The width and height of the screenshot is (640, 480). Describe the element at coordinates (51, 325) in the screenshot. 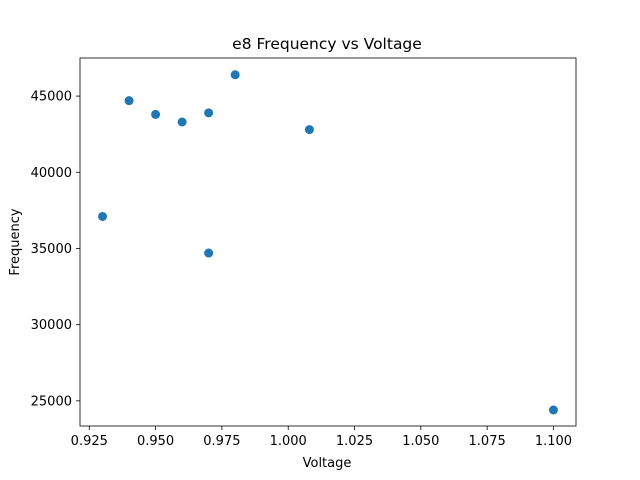

I see `y-tick-label: 30000` at that location.